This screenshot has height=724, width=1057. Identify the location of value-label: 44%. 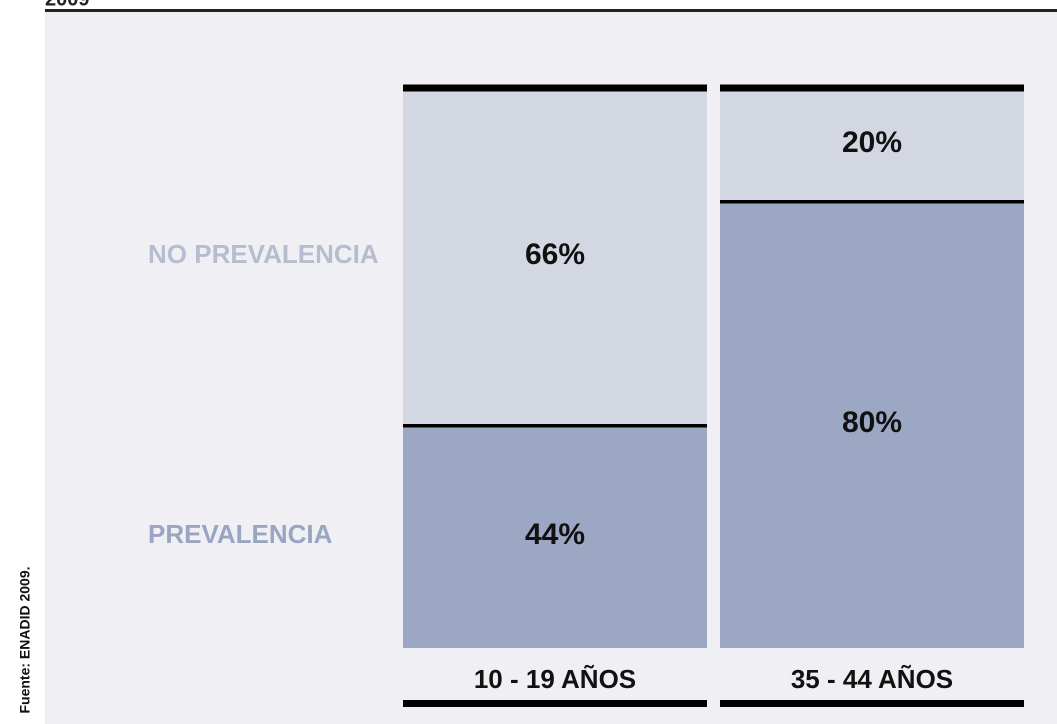
(555, 534).